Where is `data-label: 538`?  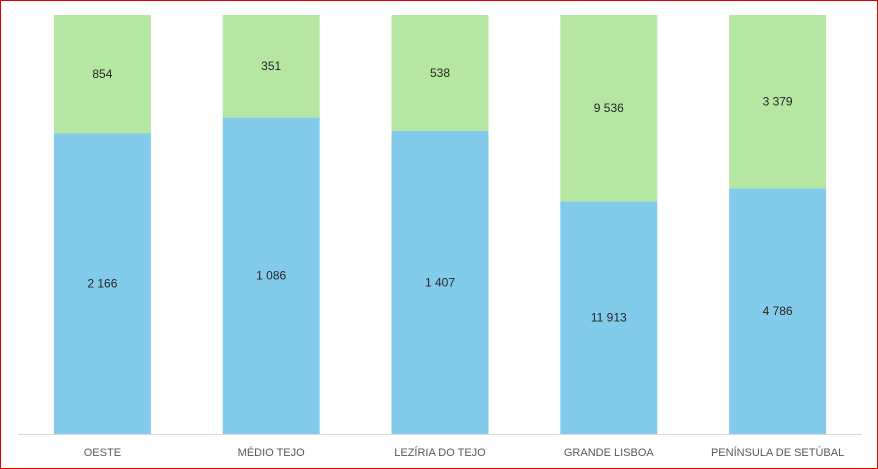
data-label: 538 is located at coordinates (440, 73).